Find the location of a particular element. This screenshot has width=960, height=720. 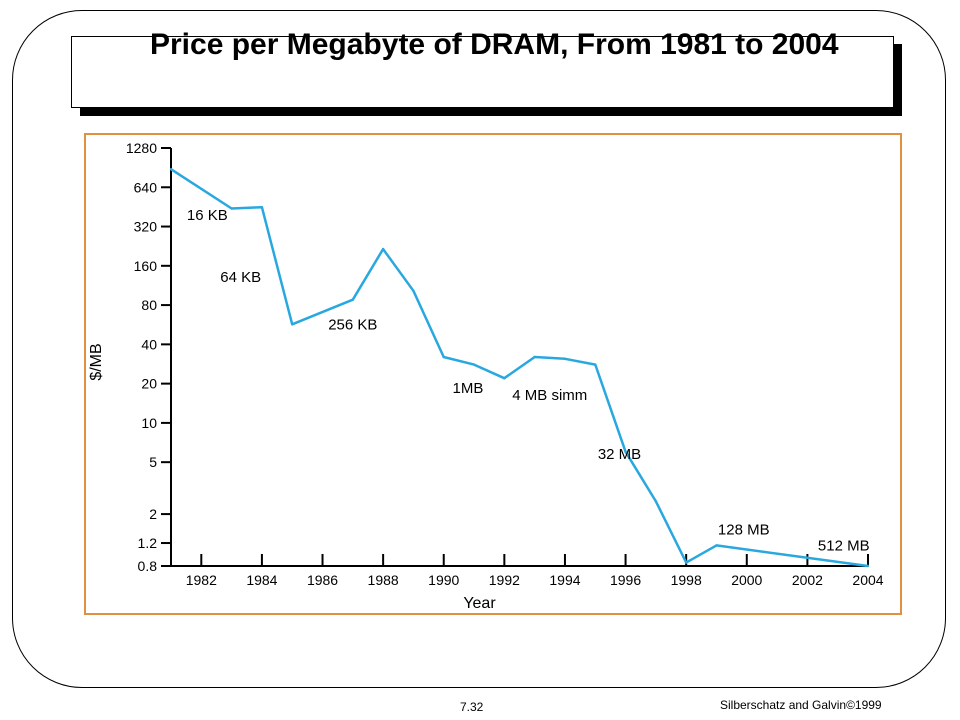

x-tick-label: 1988 is located at coordinates (383, 580).